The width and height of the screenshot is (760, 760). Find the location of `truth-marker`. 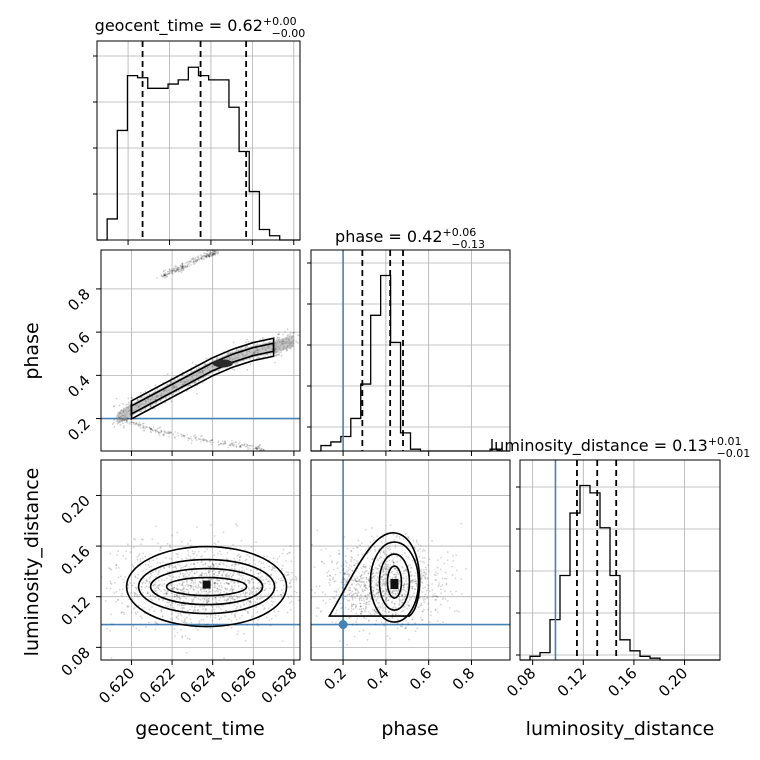

truth-marker is located at coordinates (343, 625).